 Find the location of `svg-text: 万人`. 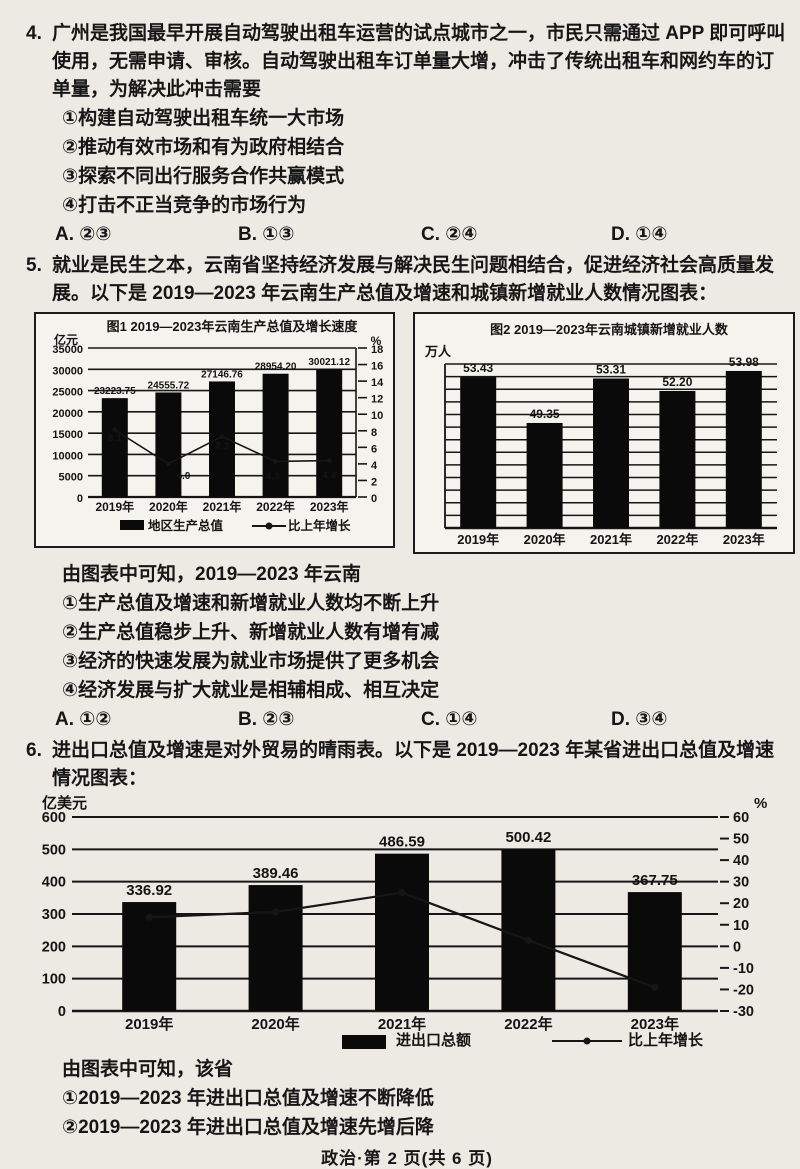

svg-text: 万人 is located at coordinates (438, 351).